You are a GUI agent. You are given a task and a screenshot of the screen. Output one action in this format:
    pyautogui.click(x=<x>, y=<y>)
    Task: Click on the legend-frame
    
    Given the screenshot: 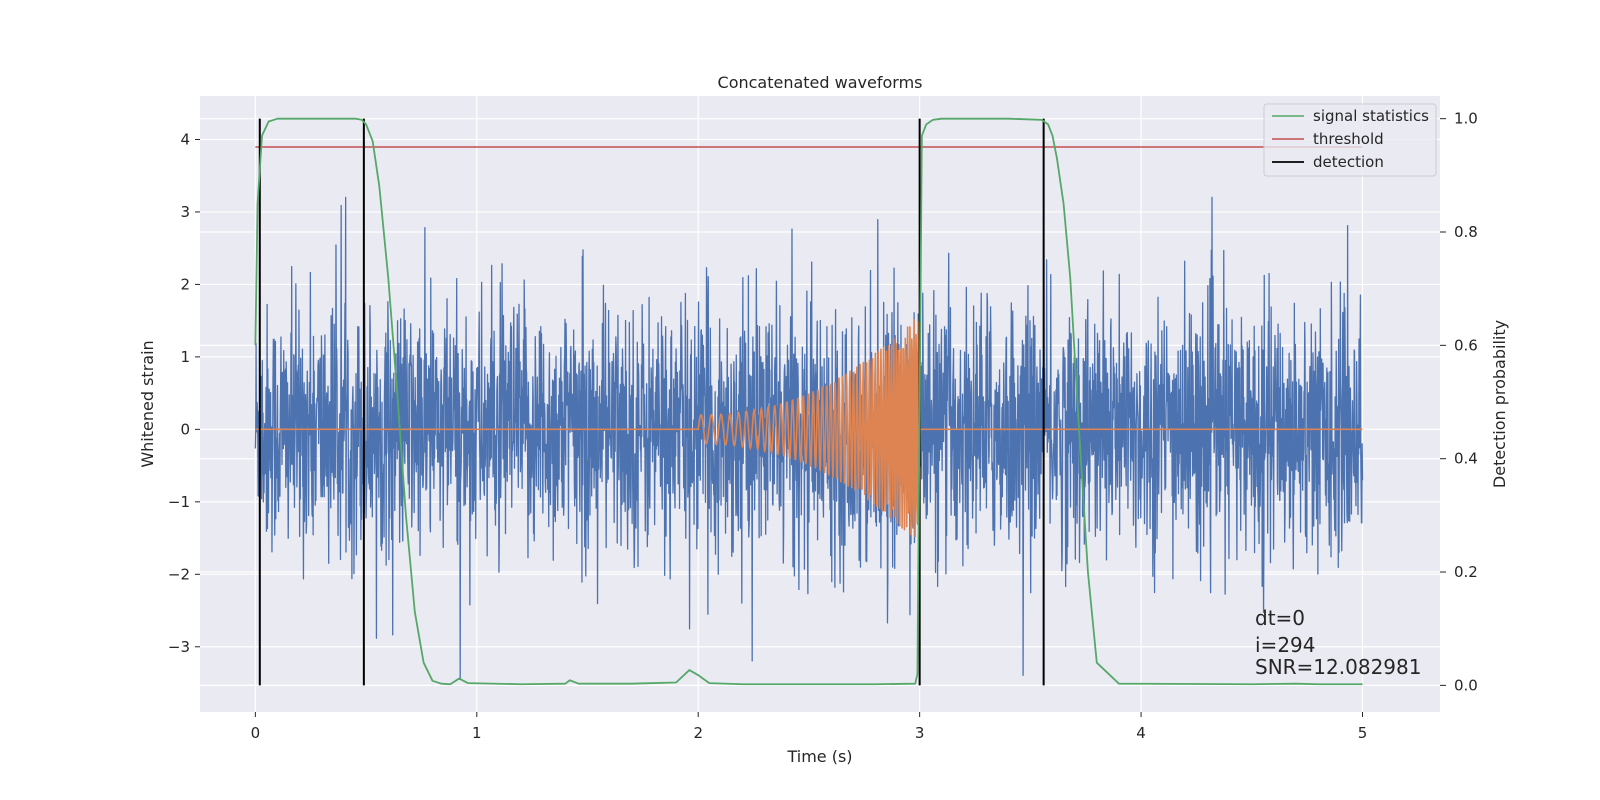 What is the action you would take?
    pyautogui.click(x=1350, y=140)
    